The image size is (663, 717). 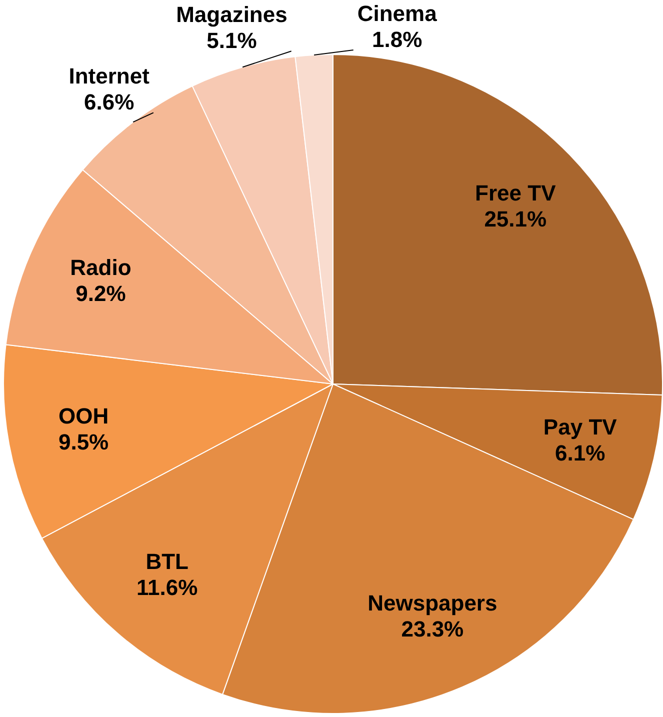 I want to click on data-label: 23.3%, so click(x=432, y=629).